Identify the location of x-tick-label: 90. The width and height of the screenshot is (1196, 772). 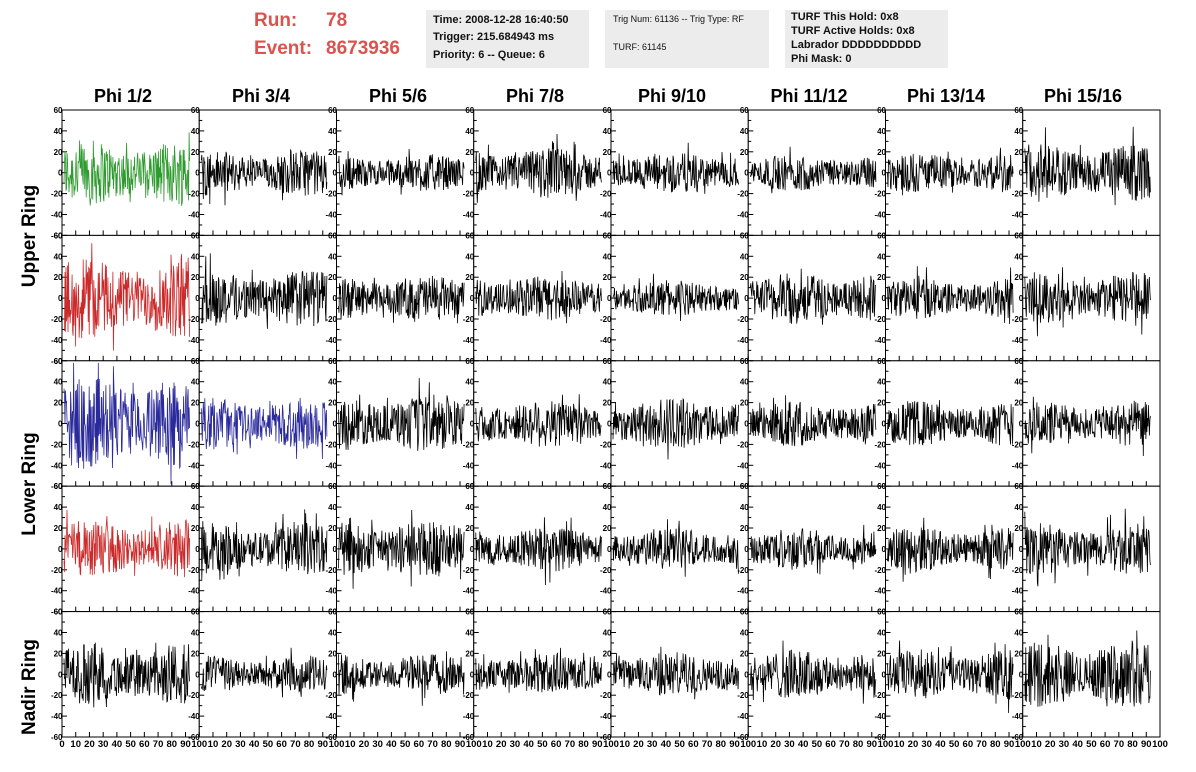
(597, 744).